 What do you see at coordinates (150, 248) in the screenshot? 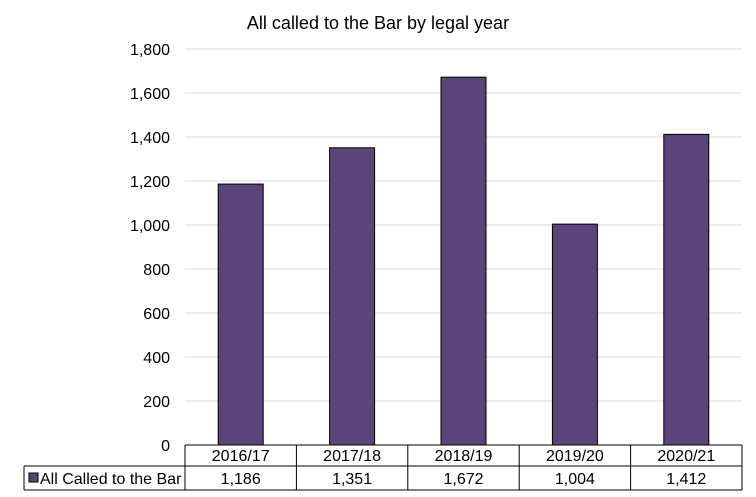
I see `y-axis-ticks: 0 200 400 600 800 1,000 1,200 1,400 1,600 1,800` at bounding box center [150, 248].